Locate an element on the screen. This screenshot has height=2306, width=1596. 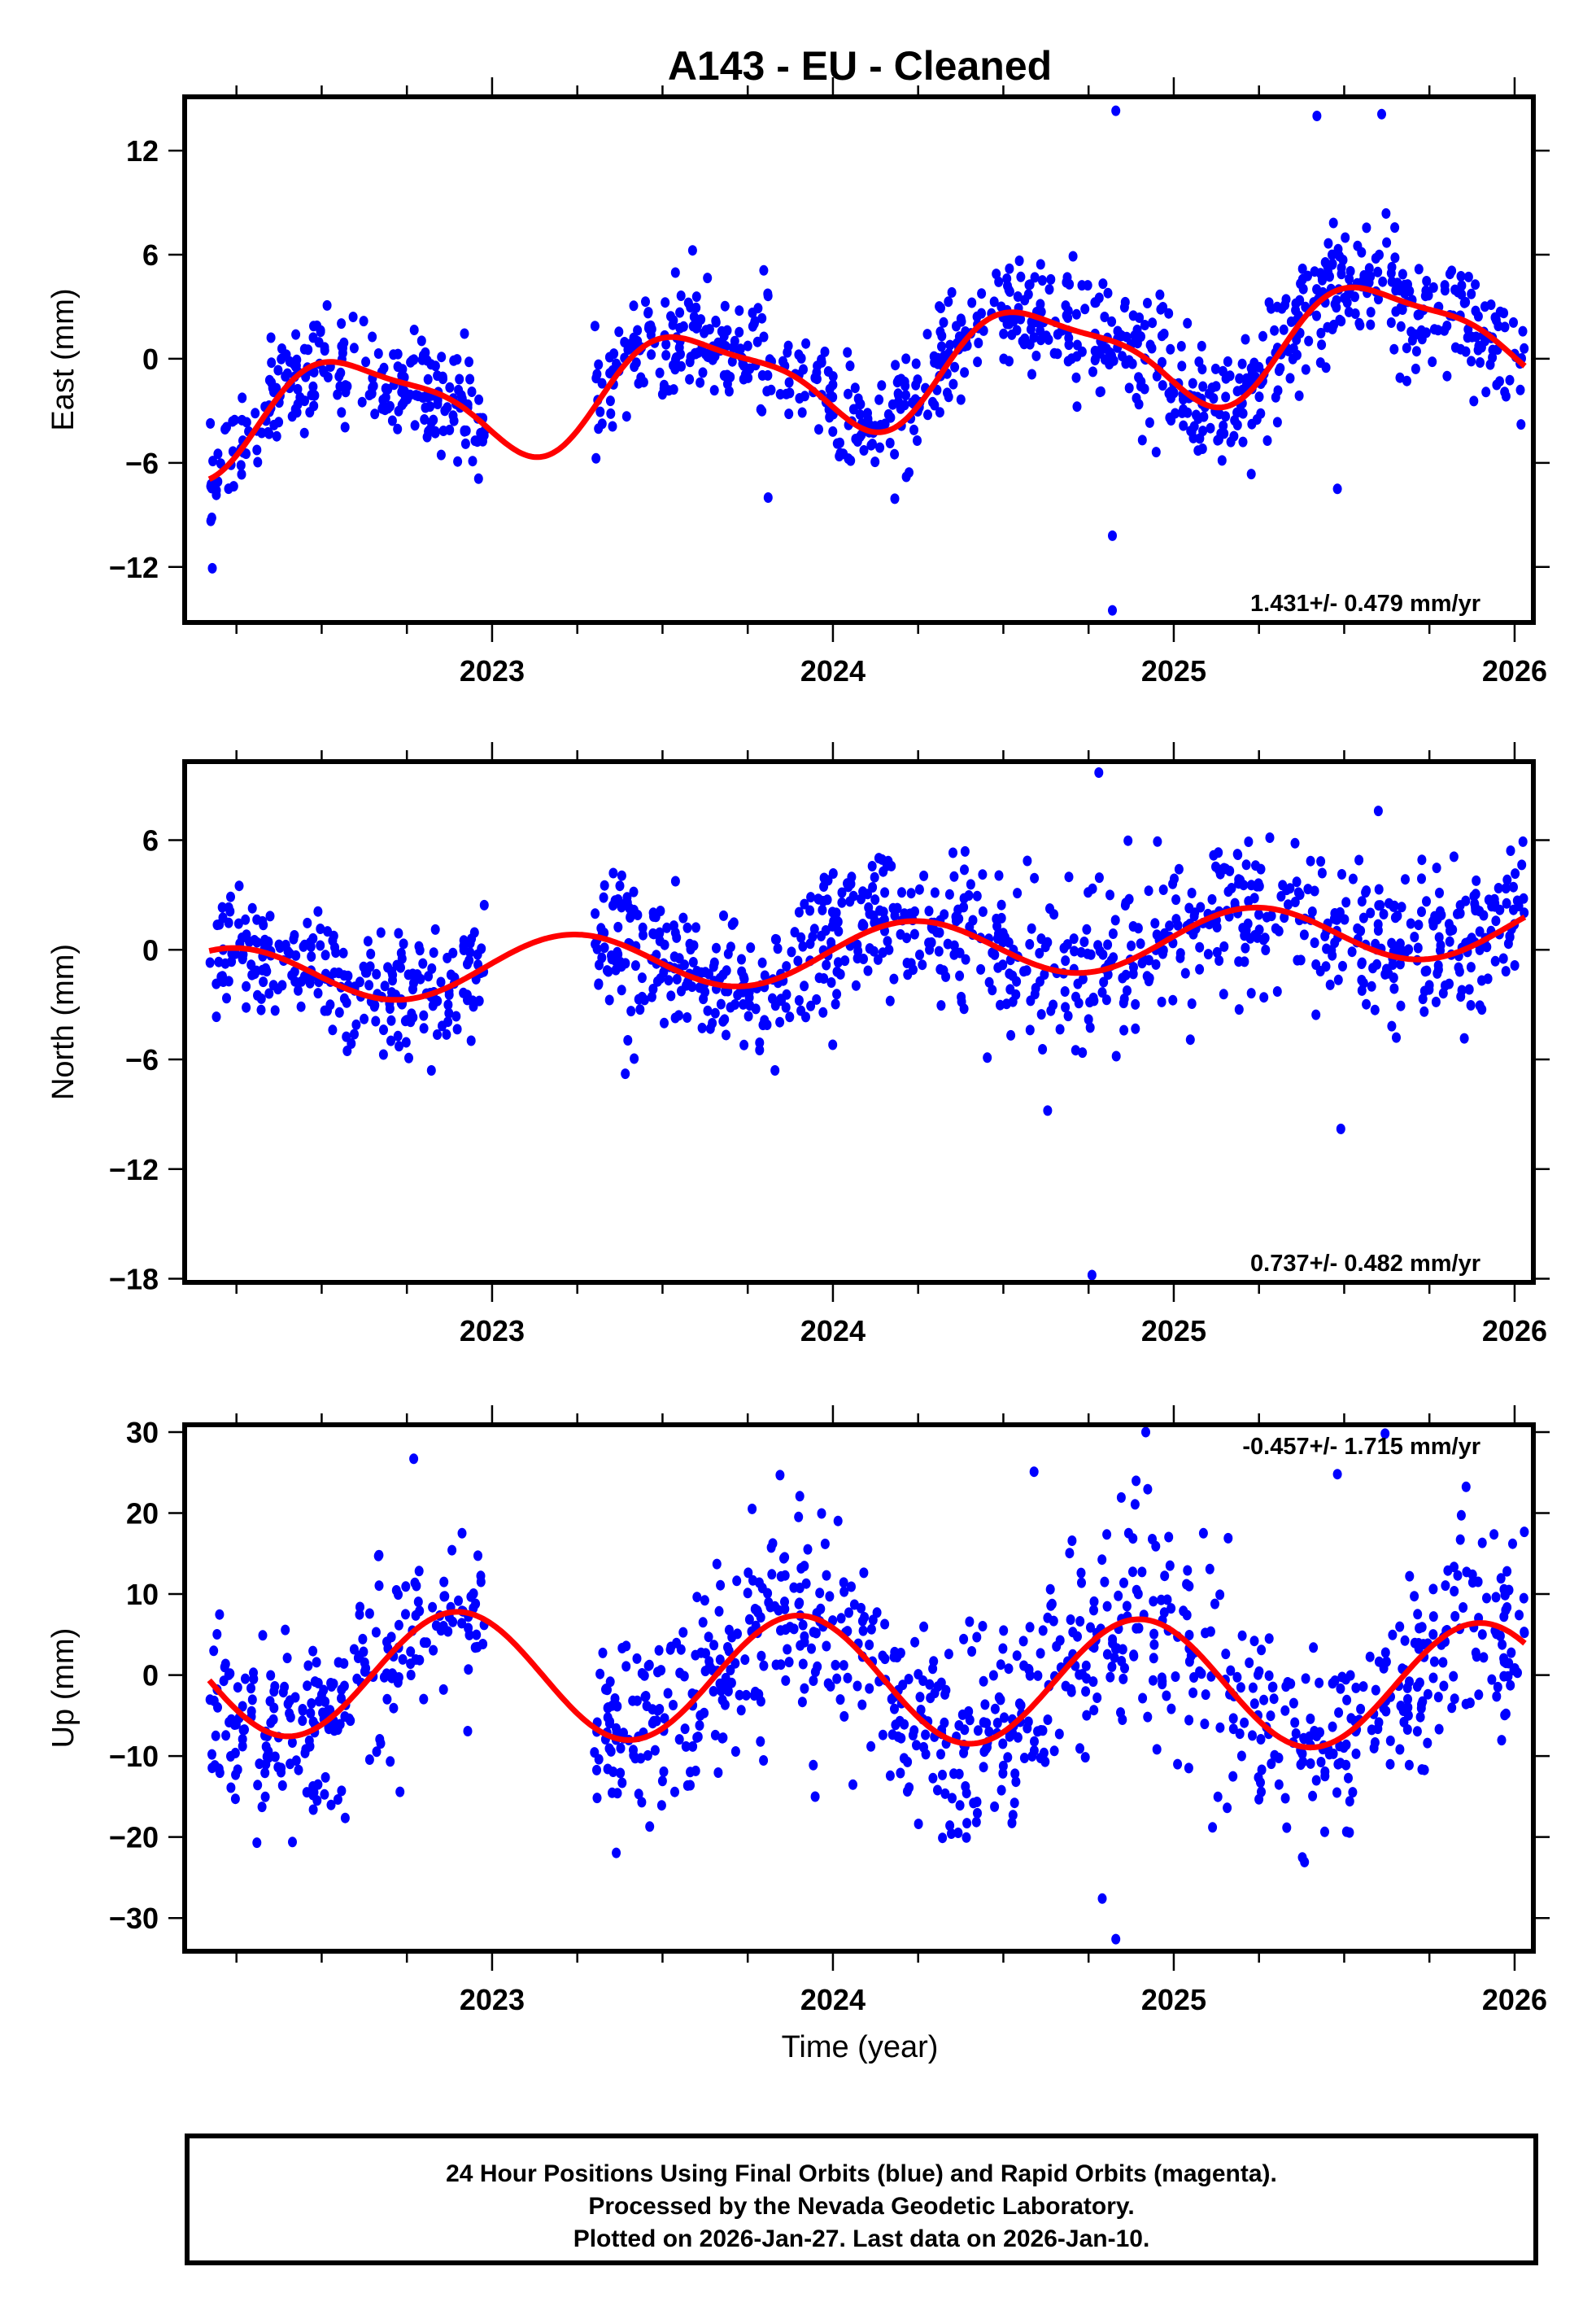
velocity-label-north: 0.737+/- 0.482 mm/yr is located at coordinates (1365, 1264).